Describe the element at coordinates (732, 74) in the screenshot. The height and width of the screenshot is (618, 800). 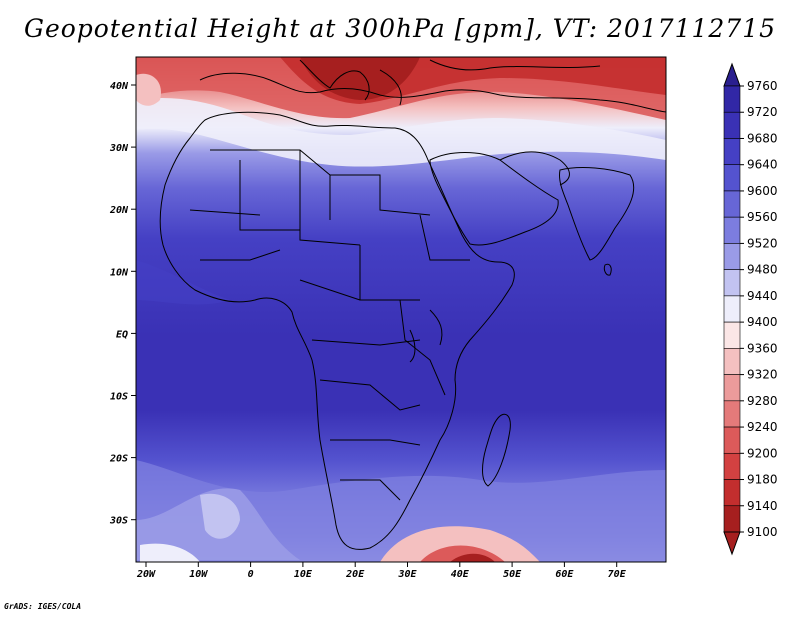
I see `colorbar-top-arrow` at that location.